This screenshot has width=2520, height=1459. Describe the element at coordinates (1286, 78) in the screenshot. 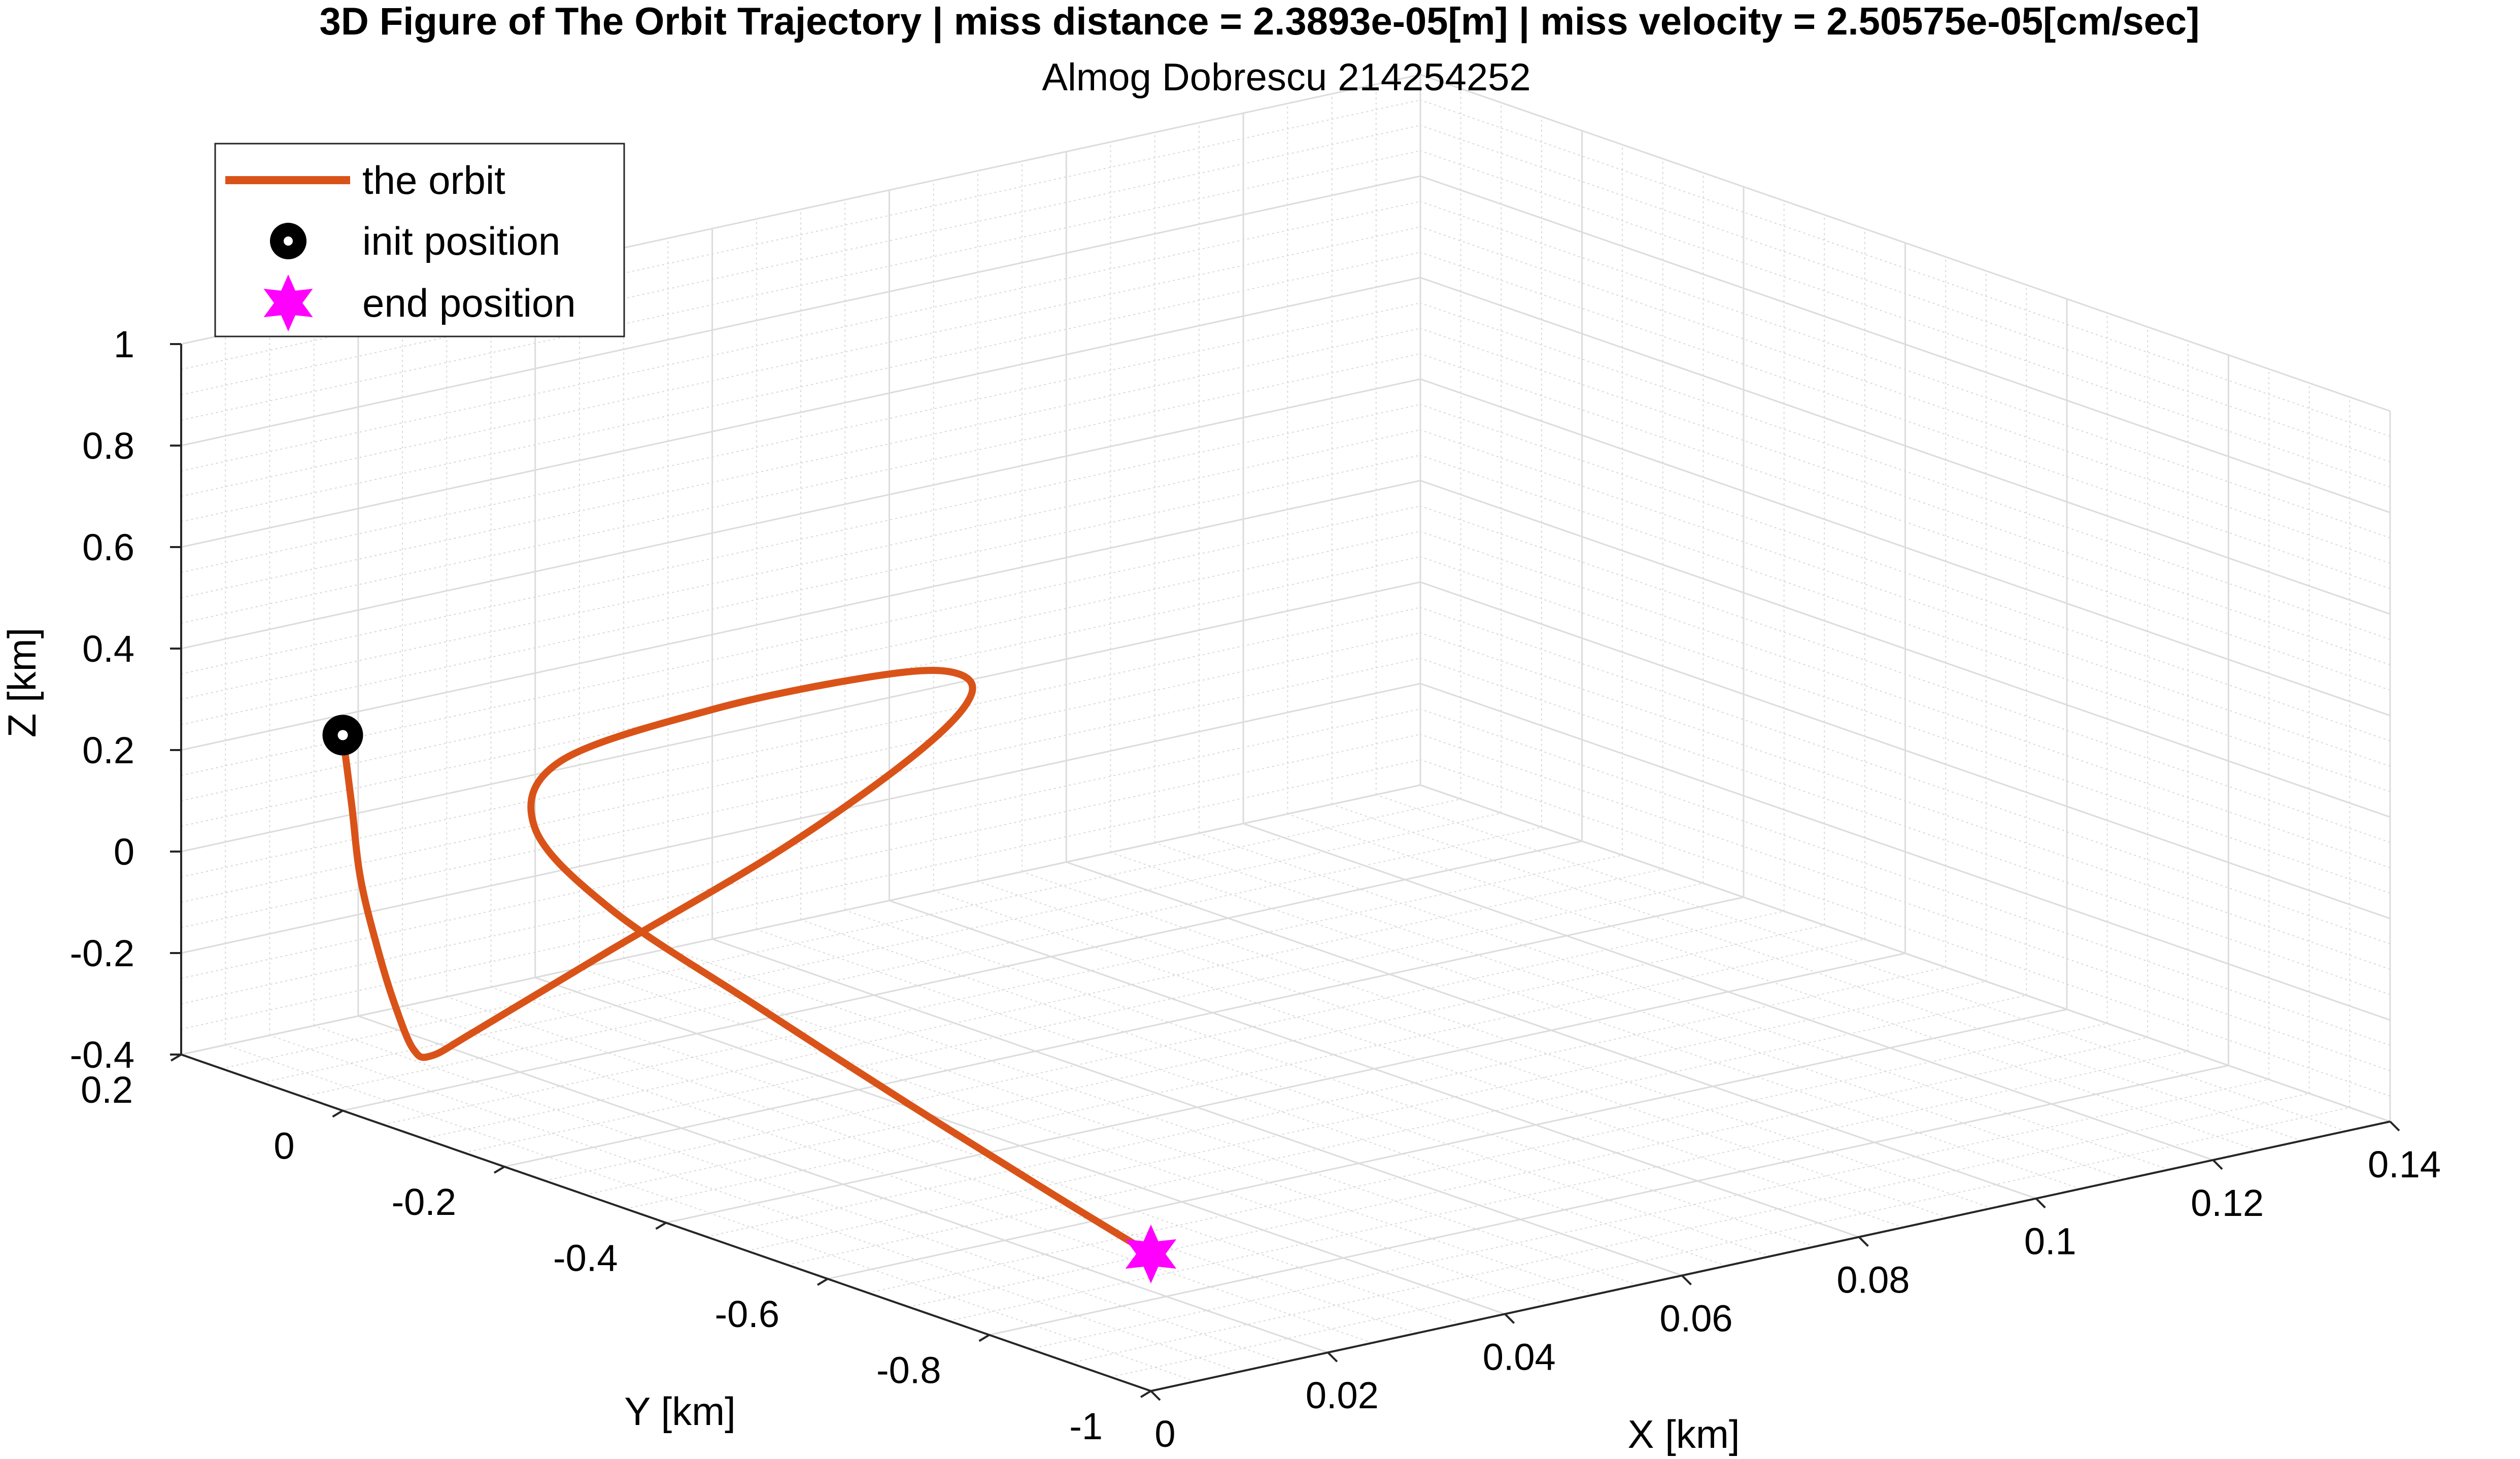

I see `chart-subtitle: Almog Dobrescu 214254252` at that location.